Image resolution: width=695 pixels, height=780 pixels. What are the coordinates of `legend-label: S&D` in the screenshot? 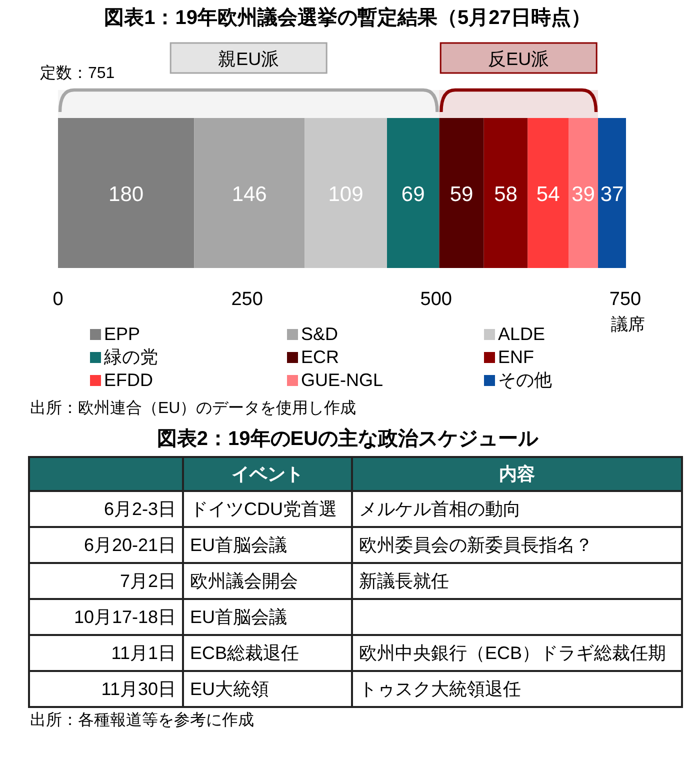 It's located at (319, 334).